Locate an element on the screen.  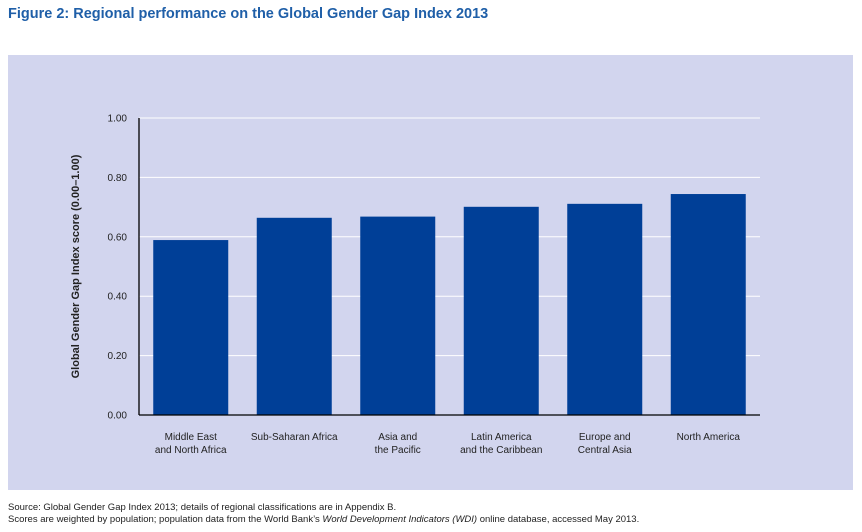
y-tick-label: 0.40 is located at coordinates (118, 297).